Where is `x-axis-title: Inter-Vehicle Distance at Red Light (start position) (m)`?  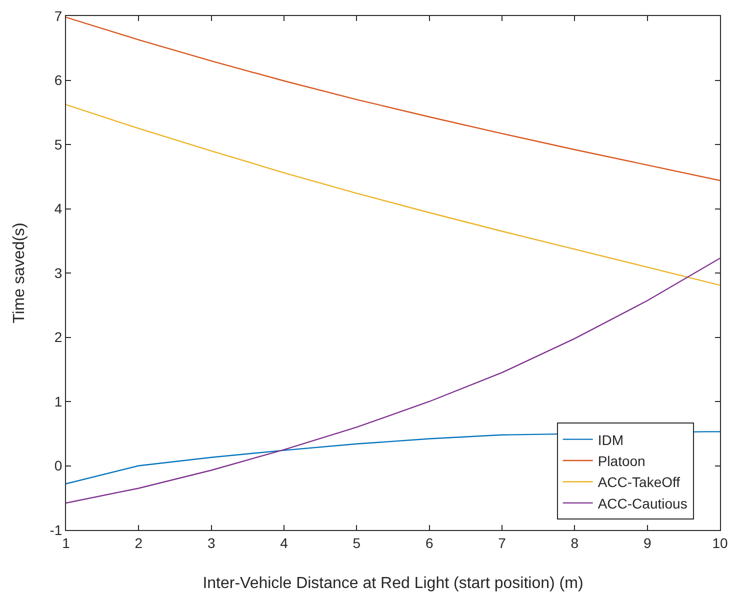 x-axis-title: Inter-Vehicle Distance at Red Light (start position) (m) is located at coordinates (393, 583).